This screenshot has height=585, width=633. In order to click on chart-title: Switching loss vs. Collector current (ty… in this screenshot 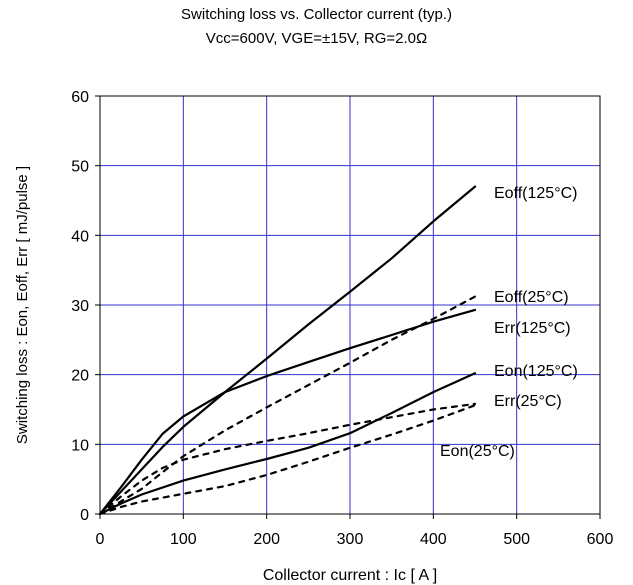, I will do `click(316, 14)`.